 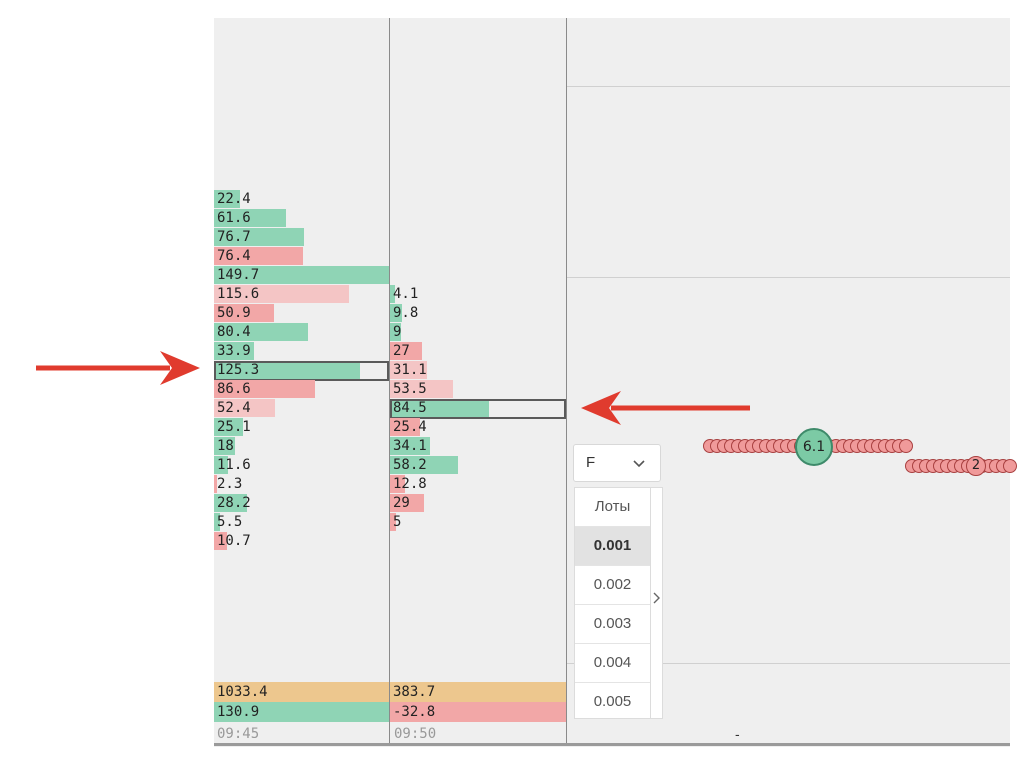 What do you see at coordinates (612, 701) in the screenshot?
I see `lot-option: 0.005` at bounding box center [612, 701].